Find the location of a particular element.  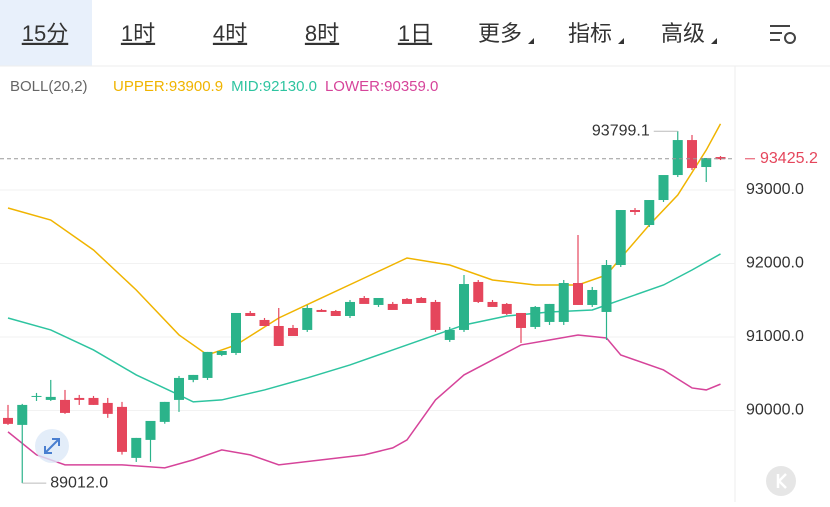

y-tick-label: 93000.0 is located at coordinates (775, 189).